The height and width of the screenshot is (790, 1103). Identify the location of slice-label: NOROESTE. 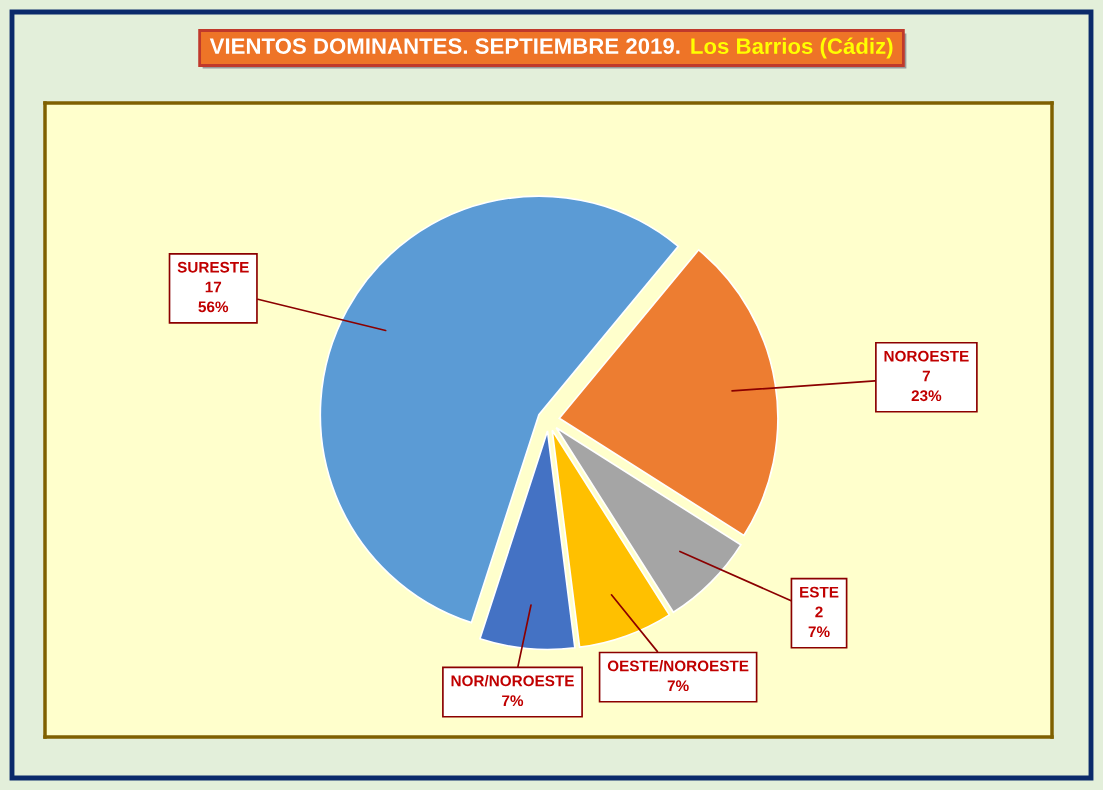
(926, 356).